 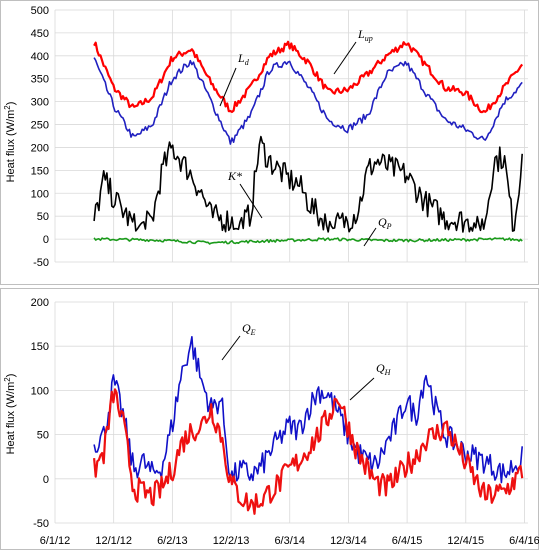 I want to click on annotation-q-p-label: QP, so click(x=385, y=223).